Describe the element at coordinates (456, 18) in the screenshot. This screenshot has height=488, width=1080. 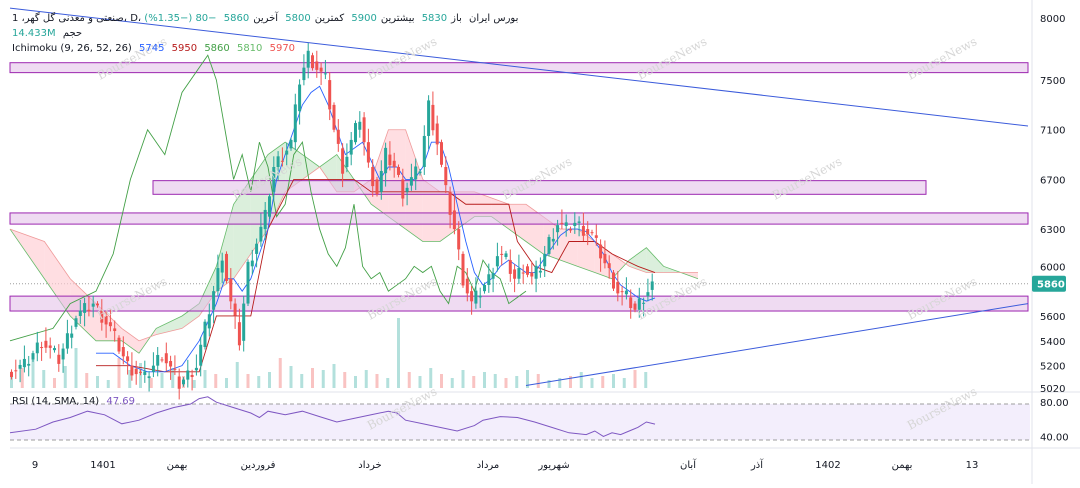
I see `open-label: باز` at that location.